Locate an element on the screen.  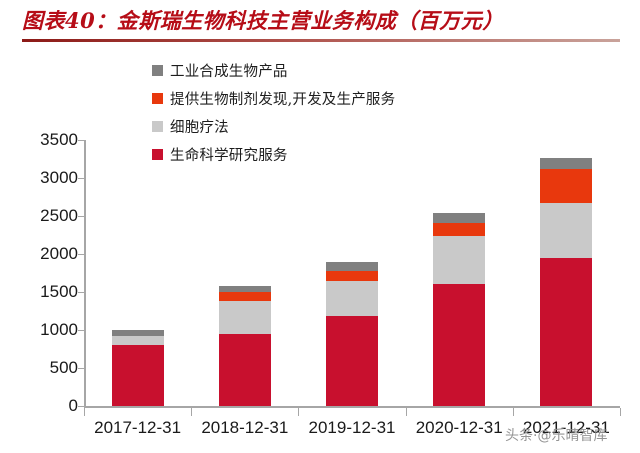
legend-item-label: 生命科学研究服务 is located at coordinates (229, 155).